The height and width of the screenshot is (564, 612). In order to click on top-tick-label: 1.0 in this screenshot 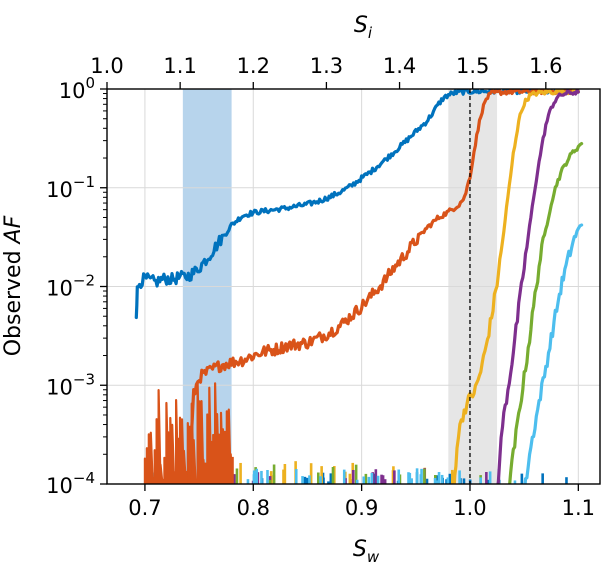, I will do `click(106, 66)`.